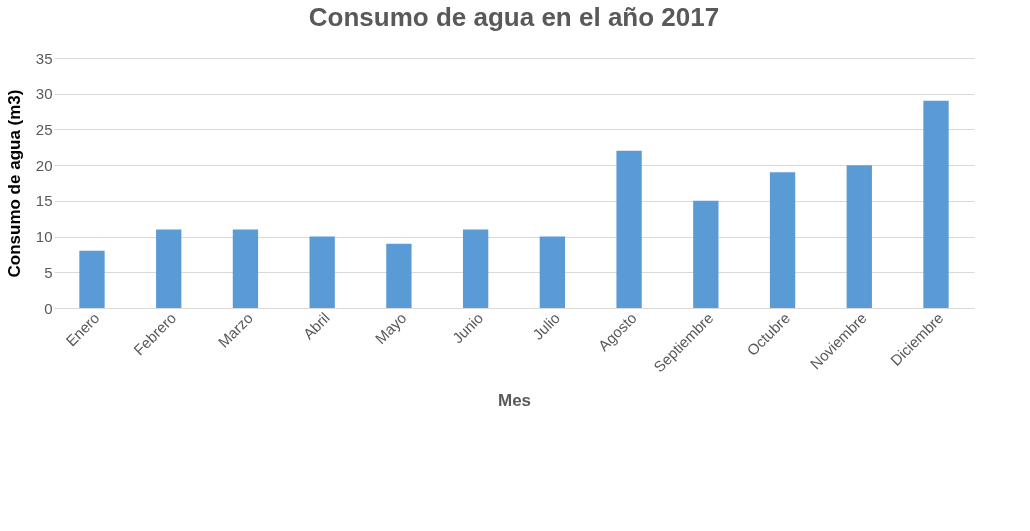 The height and width of the screenshot is (531, 1030). What do you see at coordinates (14, 183) in the screenshot?
I see `y-axis-title: Consumo de agua (m3)` at bounding box center [14, 183].